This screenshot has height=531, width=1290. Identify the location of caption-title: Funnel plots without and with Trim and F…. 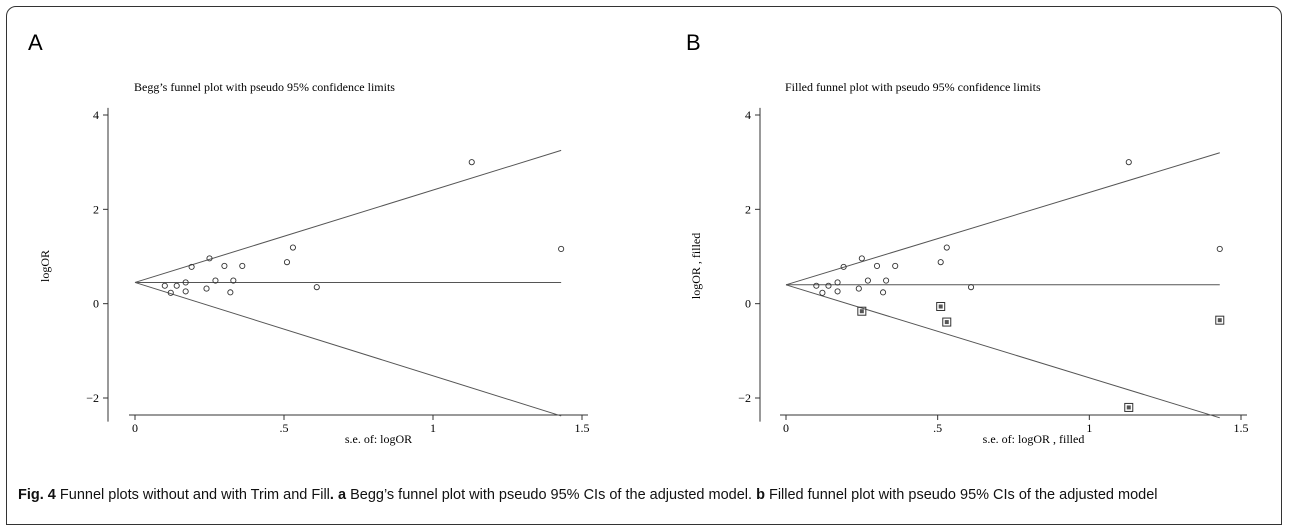
(194, 495).